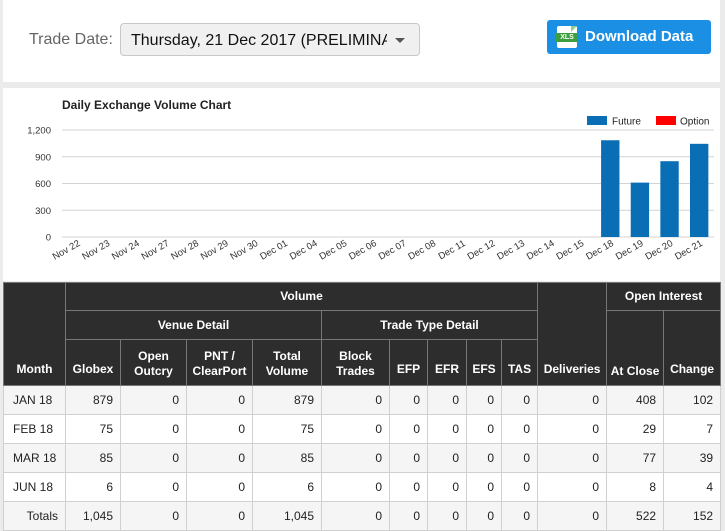  What do you see at coordinates (422, 250) in the screenshot?
I see `x-tick-label: Dec 08` at bounding box center [422, 250].